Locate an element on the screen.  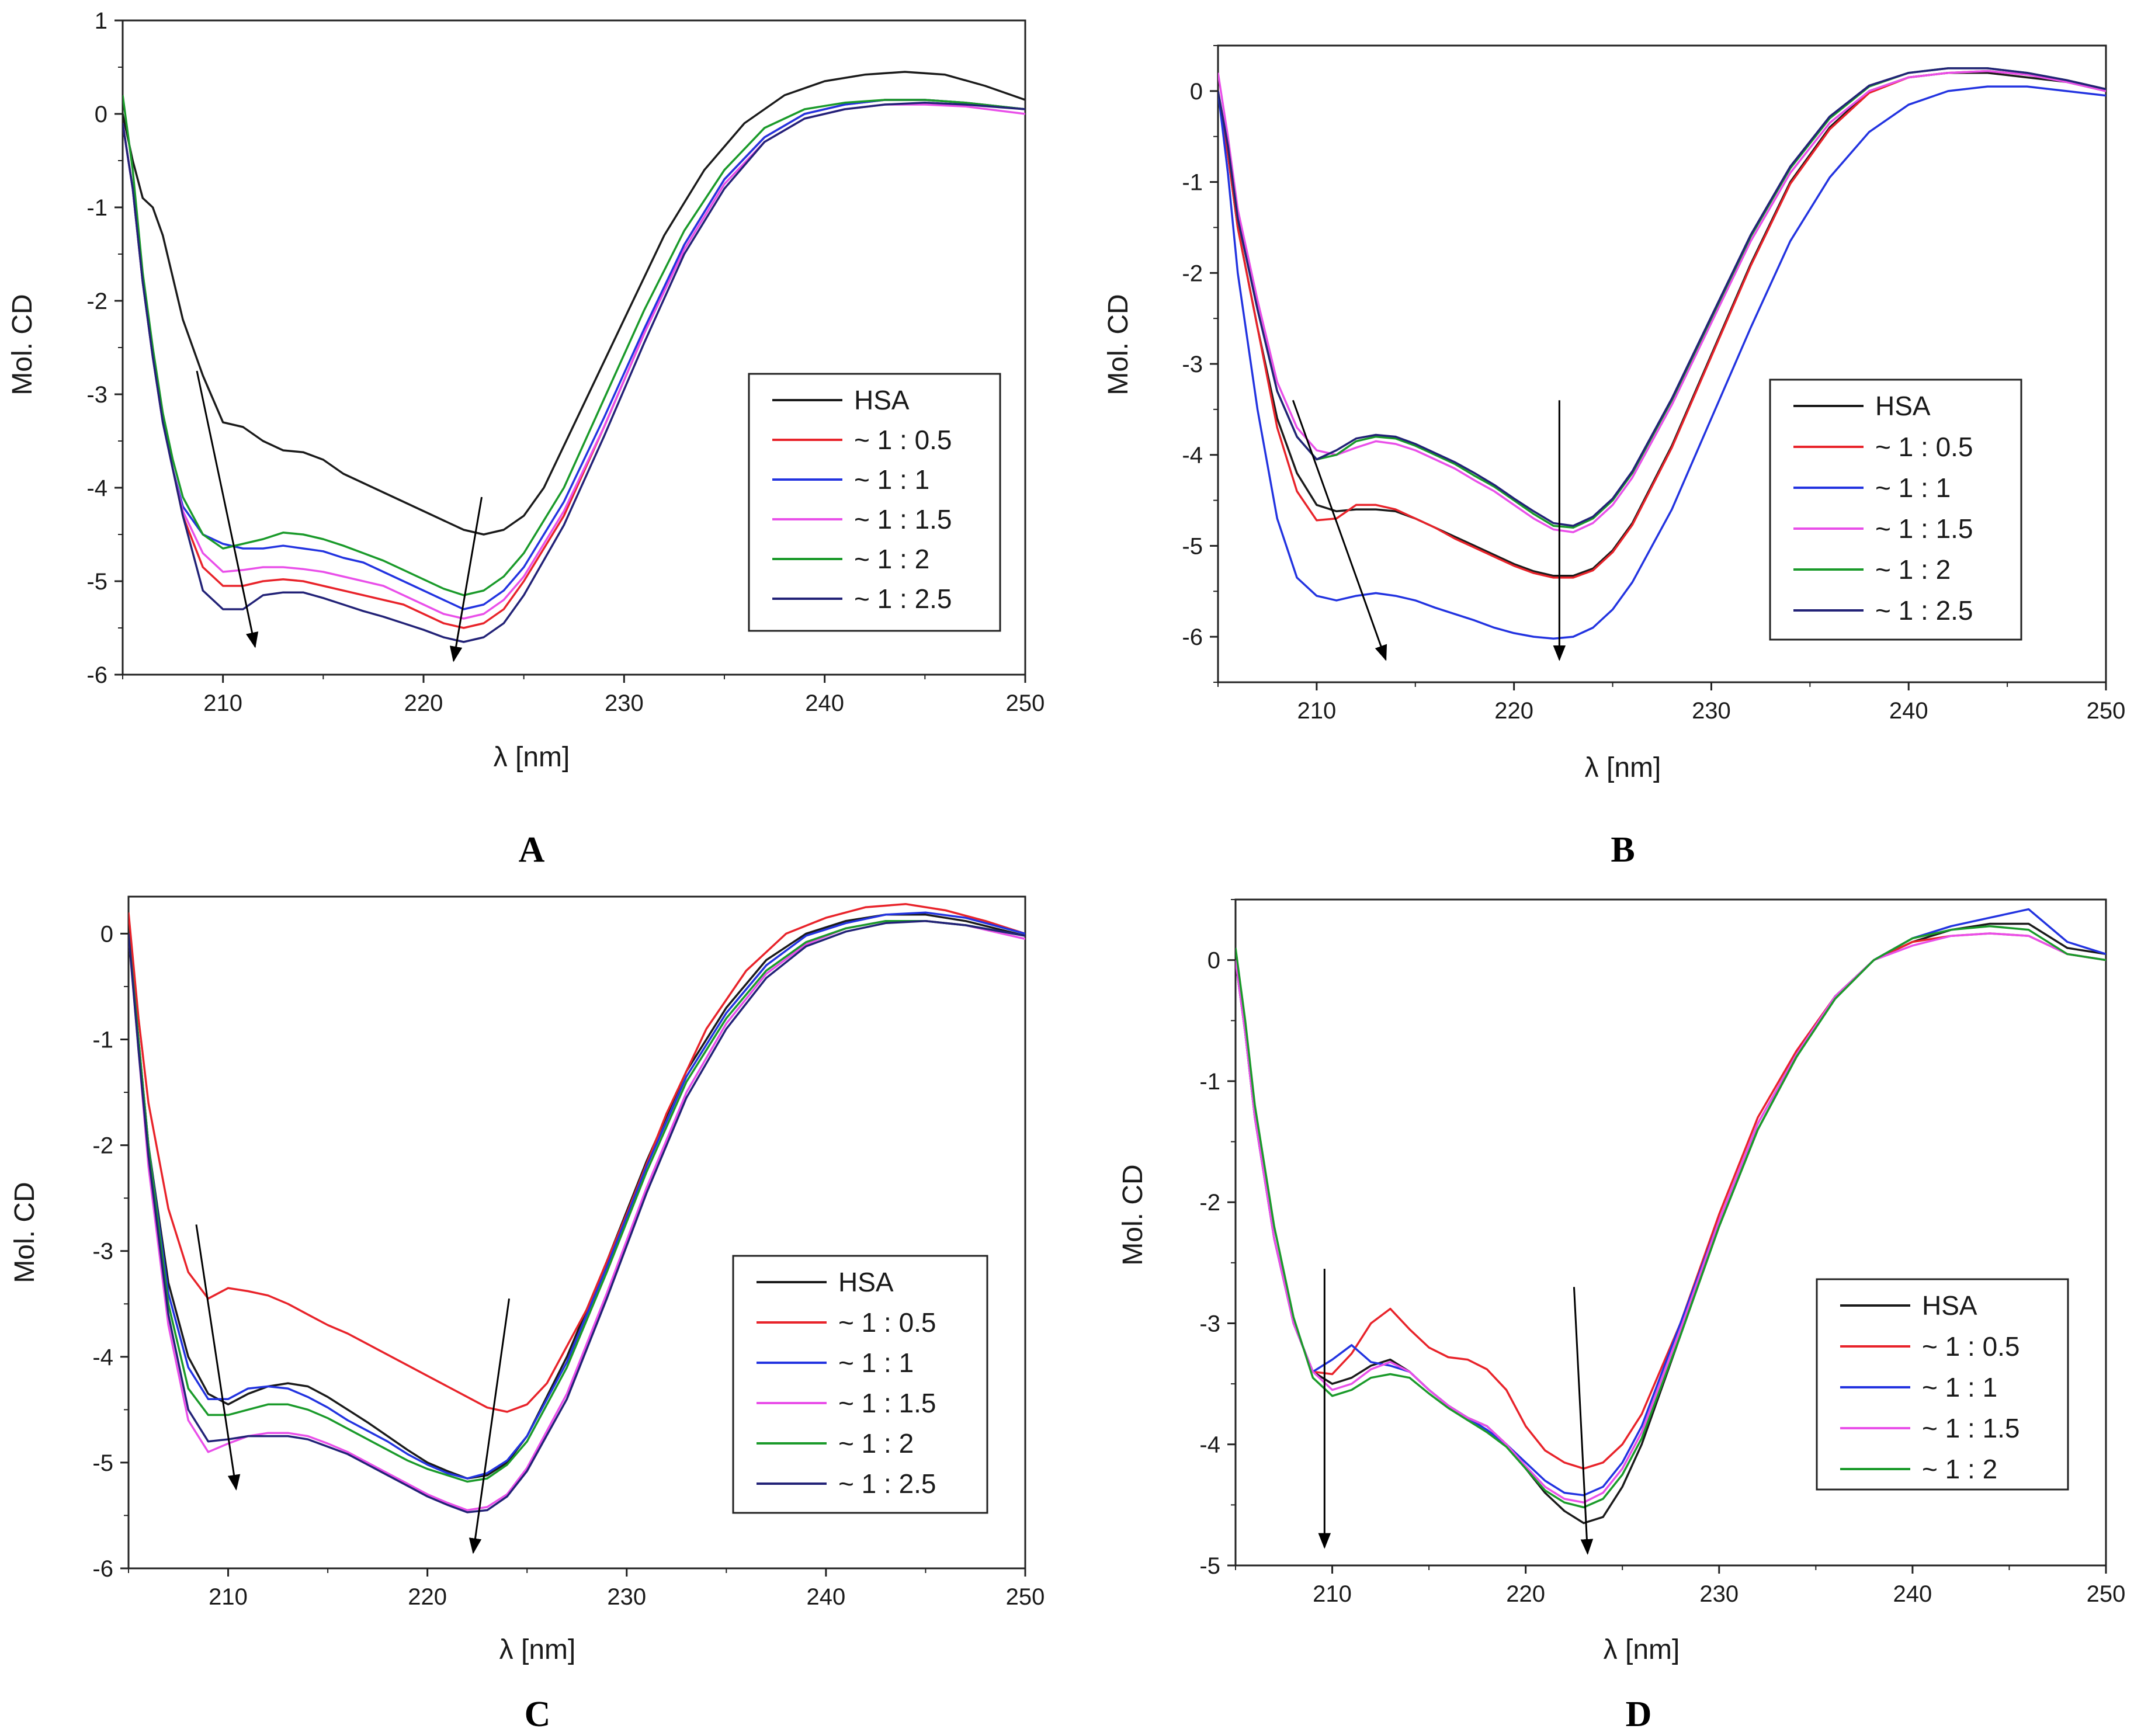
panel-label: A is located at coordinates (532, 850).